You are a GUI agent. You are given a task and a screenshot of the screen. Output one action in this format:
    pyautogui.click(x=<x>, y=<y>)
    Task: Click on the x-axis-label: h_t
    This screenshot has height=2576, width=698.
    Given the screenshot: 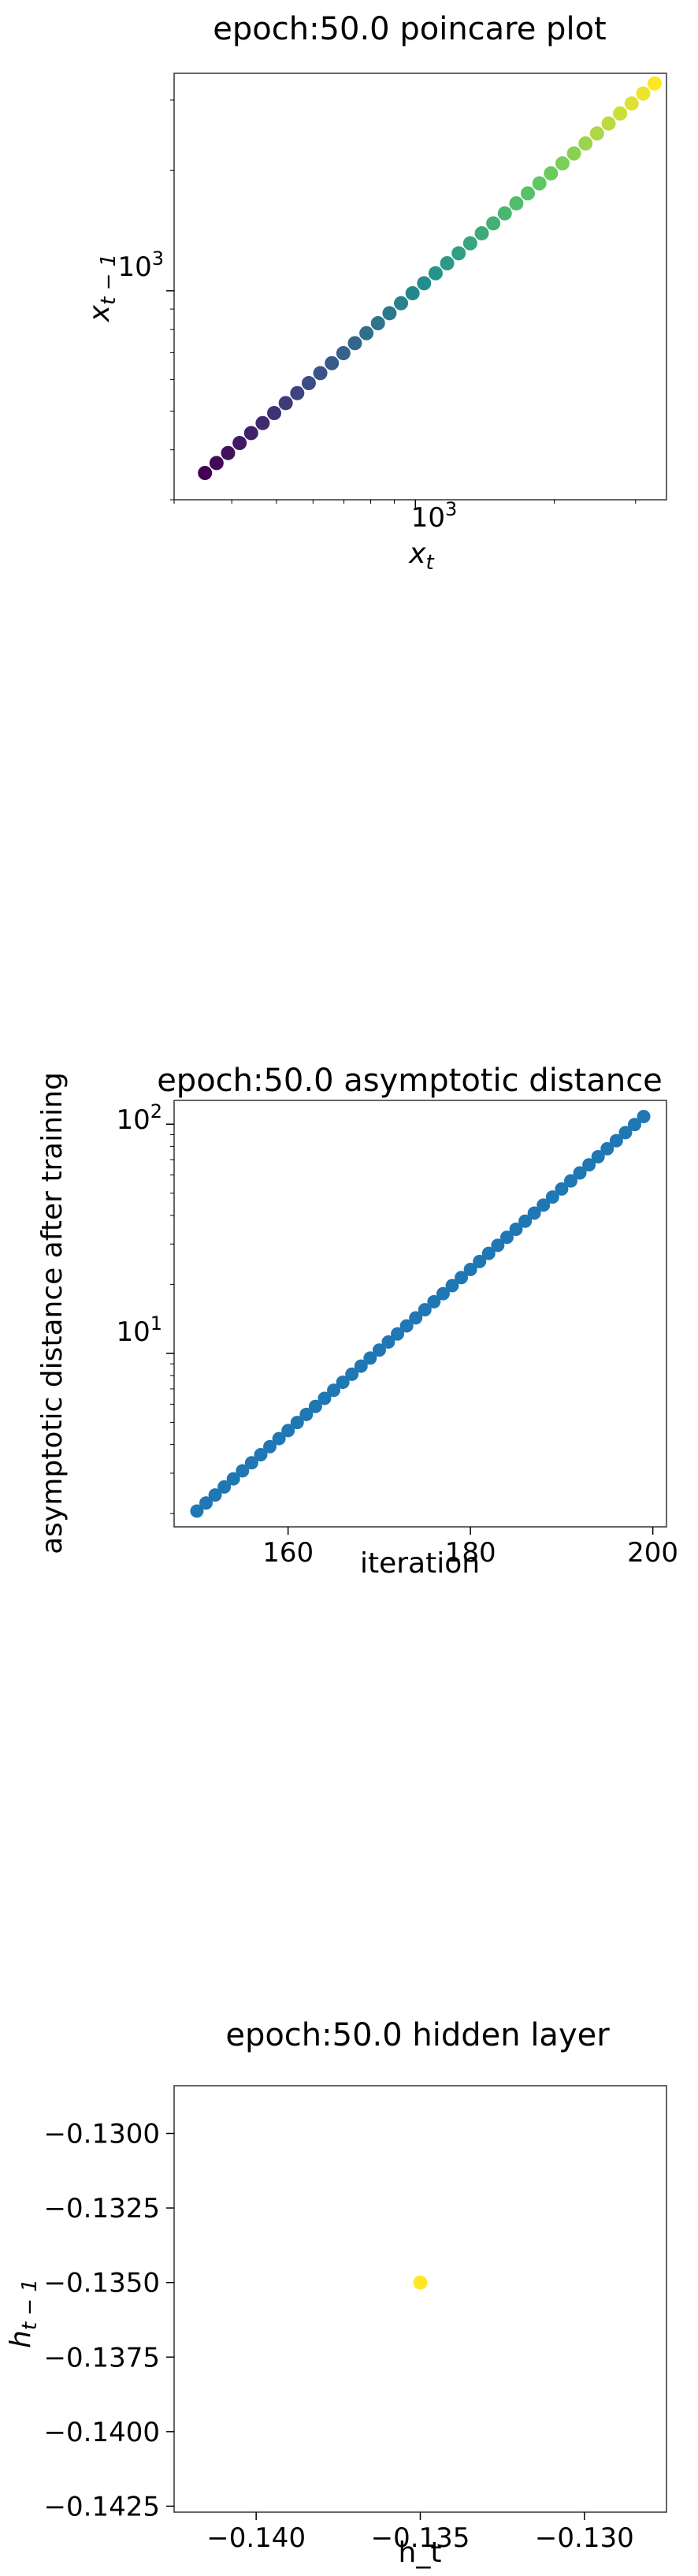 What is the action you would take?
    pyautogui.click(x=420, y=2553)
    